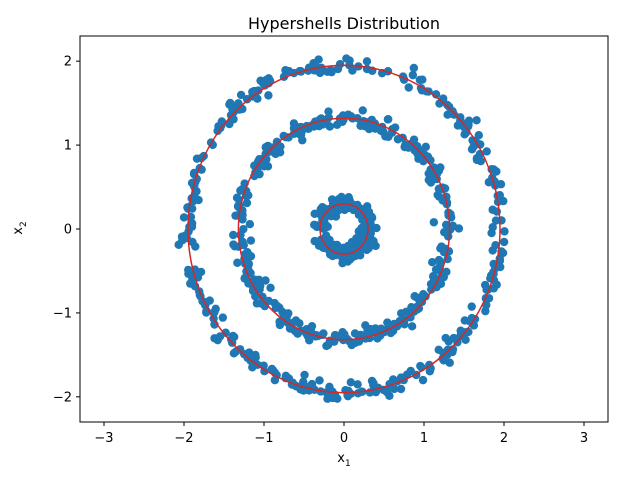 This screenshot has height=480, width=640. I want to click on y-tick-label: 2, so click(68, 62).